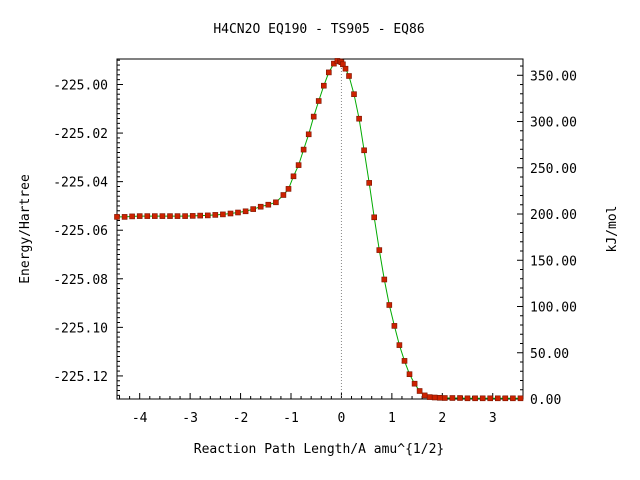  What do you see at coordinates (80, 231) in the screenshot?
I see `y-tick-label: -225.06` at bounding box center [80, 231].